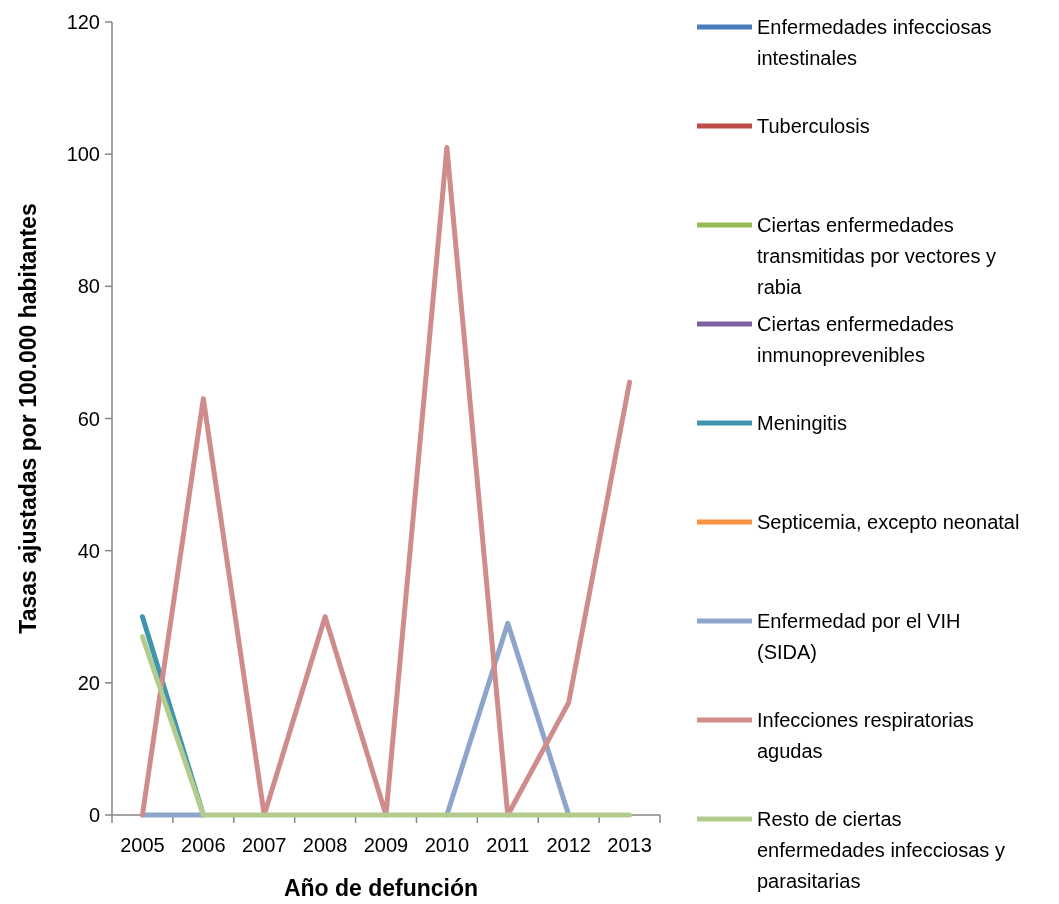  Describe the element at coordinates (802, 423) in the screenshot. I see `legend-label: Meningitis` at that location.